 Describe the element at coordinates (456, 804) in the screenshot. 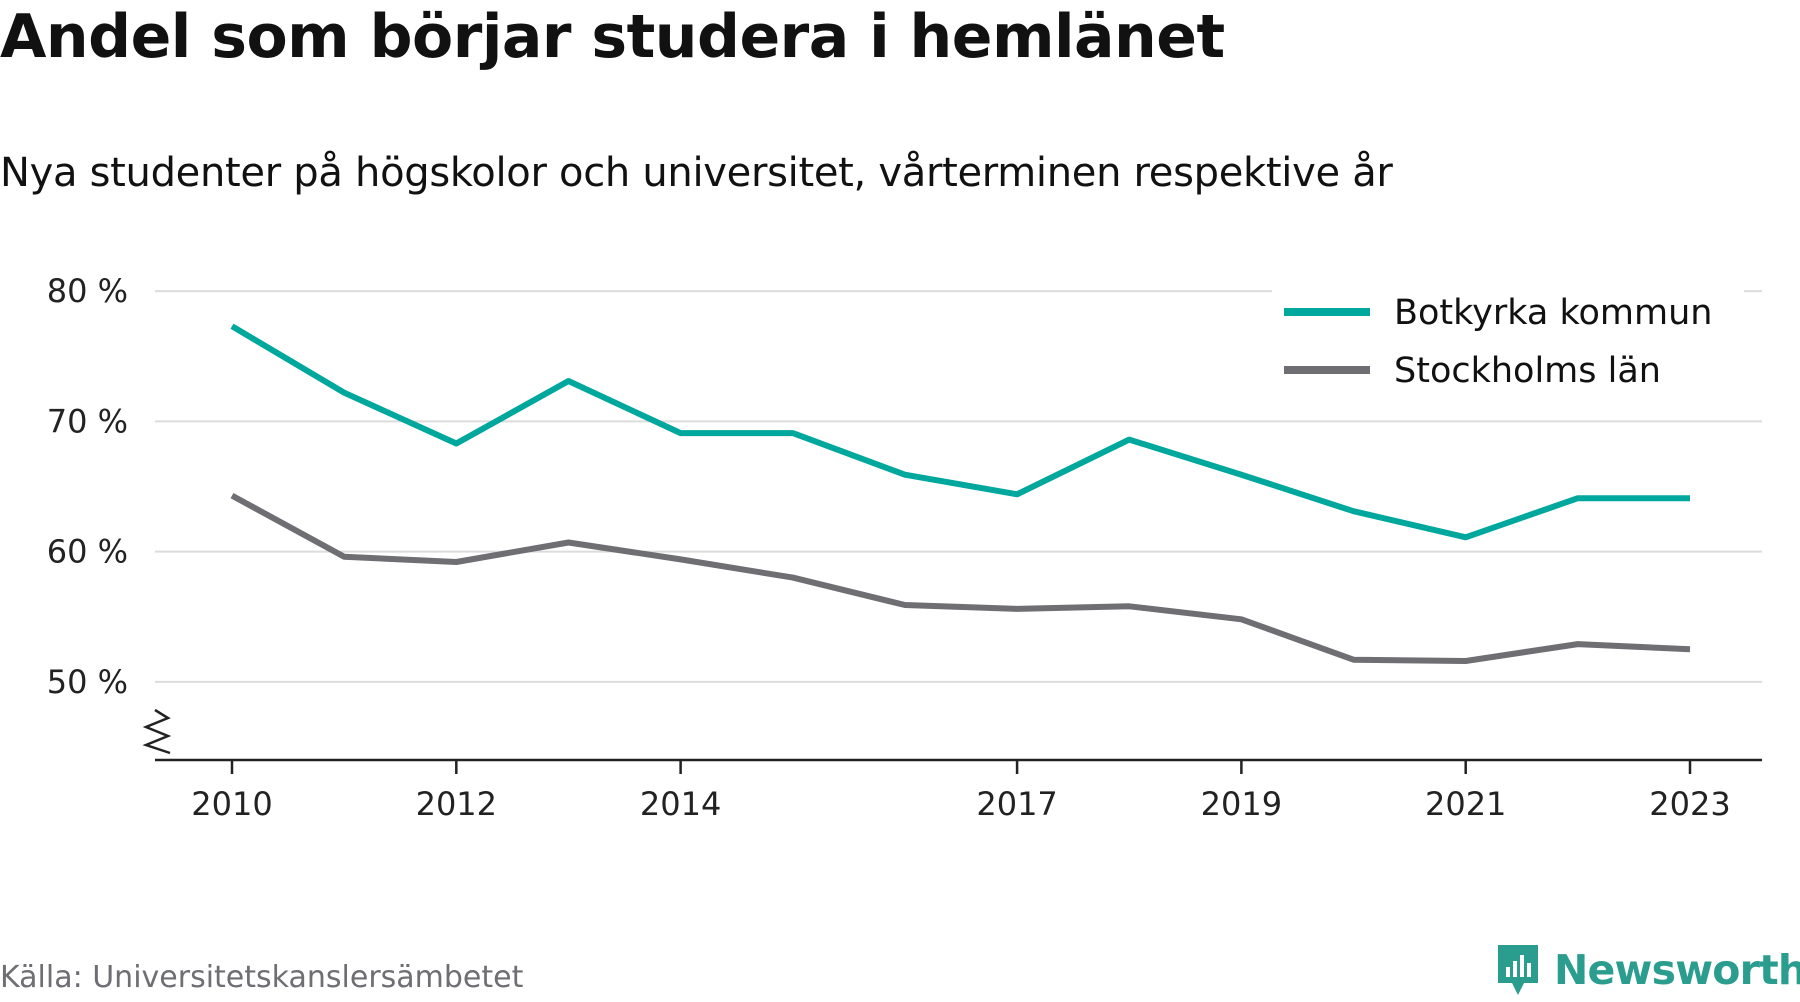

I see `x-tick-label: 2012` at that location.